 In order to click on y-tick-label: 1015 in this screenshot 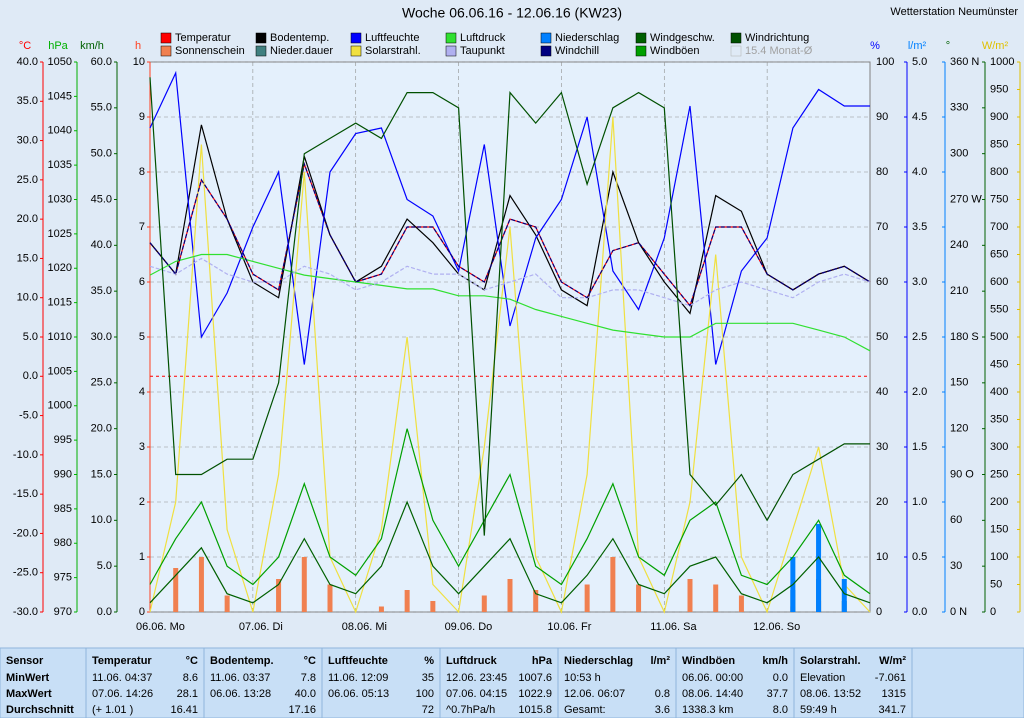, I will do `click(60, 303)`.